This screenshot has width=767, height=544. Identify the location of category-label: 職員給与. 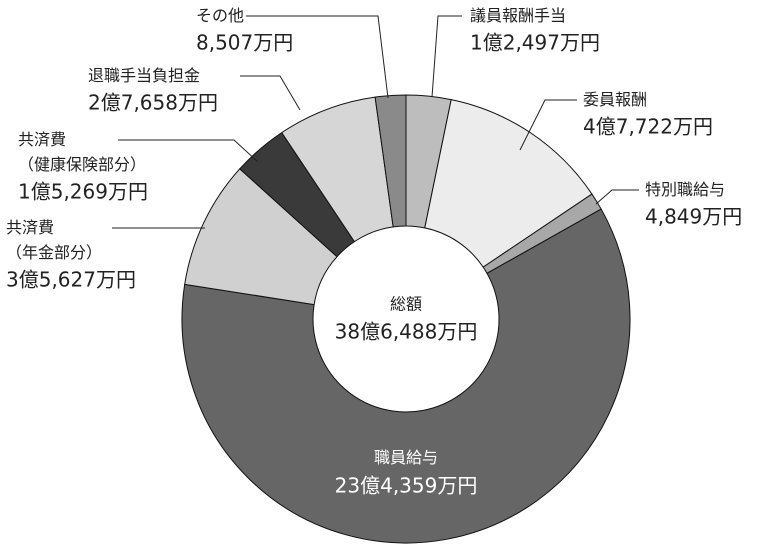
(406, 457).